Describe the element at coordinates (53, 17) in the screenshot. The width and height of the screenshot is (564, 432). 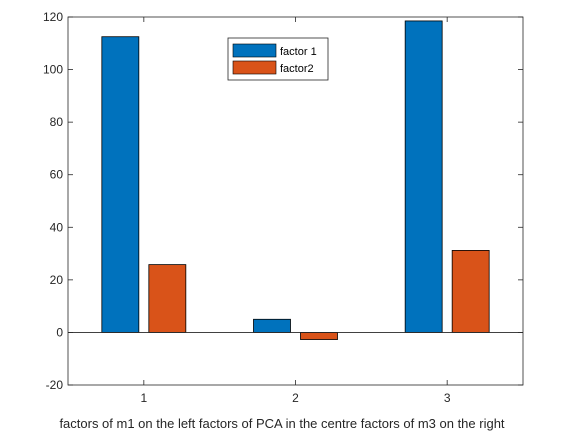
I see `y-tick-label: 120` at that location.